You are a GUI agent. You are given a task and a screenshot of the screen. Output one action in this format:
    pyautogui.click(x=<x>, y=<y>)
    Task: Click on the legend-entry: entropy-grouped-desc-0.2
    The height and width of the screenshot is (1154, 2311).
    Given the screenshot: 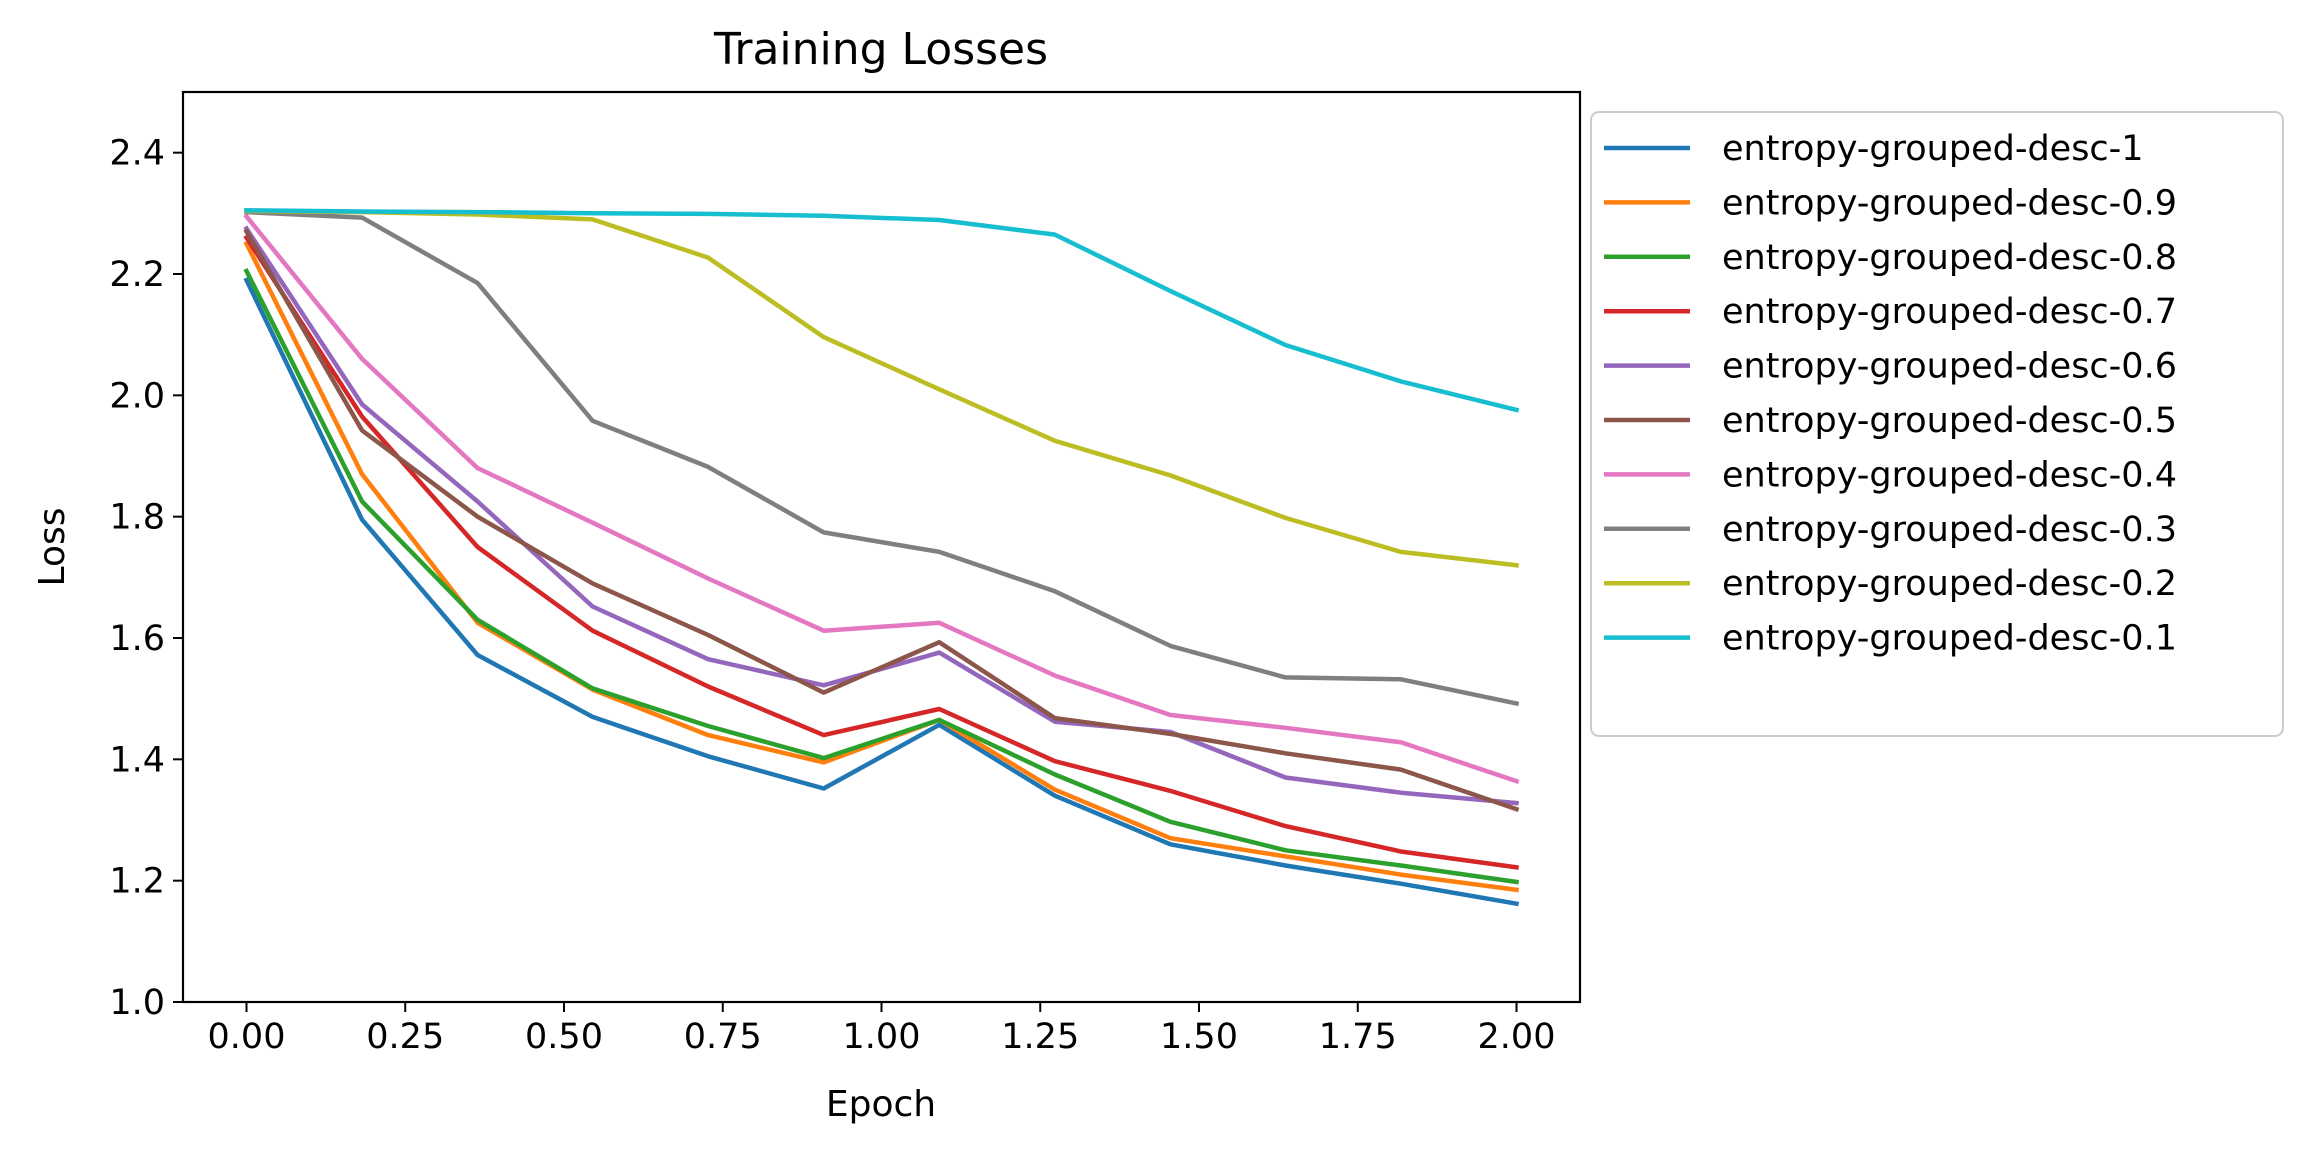 What is the action you would take?
    pyautogui.click(x=1890, y=584)
    